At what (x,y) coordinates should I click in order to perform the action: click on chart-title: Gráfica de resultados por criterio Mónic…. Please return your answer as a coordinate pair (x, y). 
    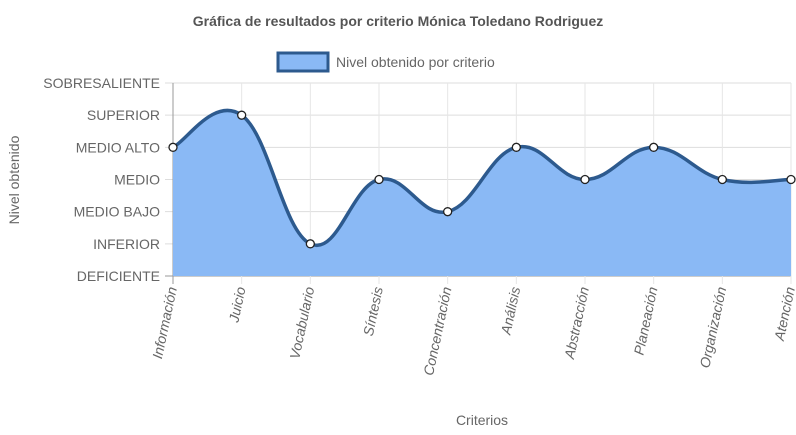
    Looking at the image, I should click on (398, 21).